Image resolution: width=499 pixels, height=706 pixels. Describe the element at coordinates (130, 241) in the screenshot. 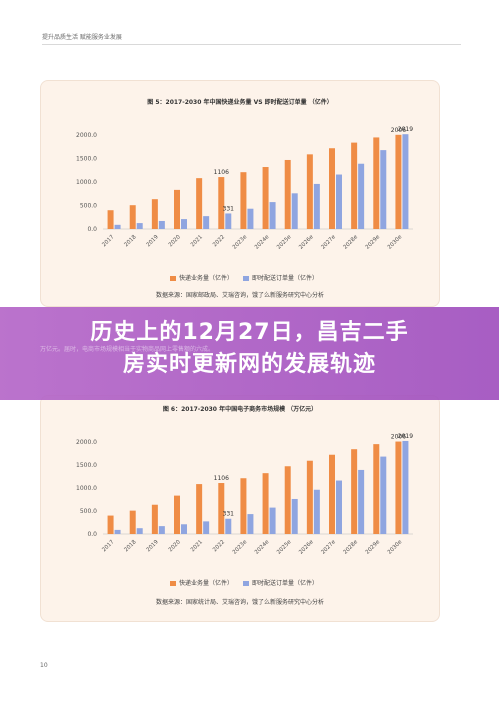

I see `x-tick-label: 2018` at that location.